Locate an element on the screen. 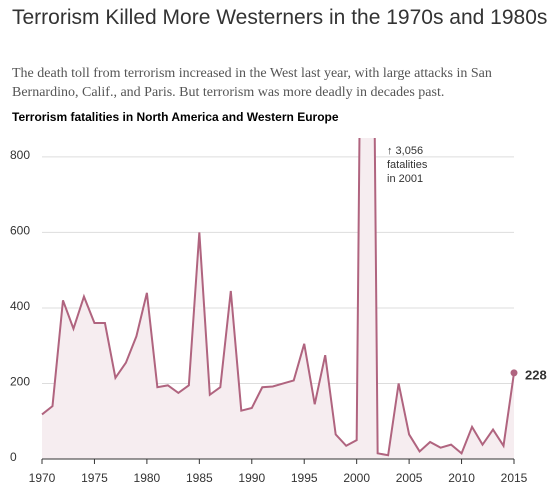 The width and height of the screenshot is (556, 501). annotation: ↑ 3,056 is located at coordinates (405, 151).